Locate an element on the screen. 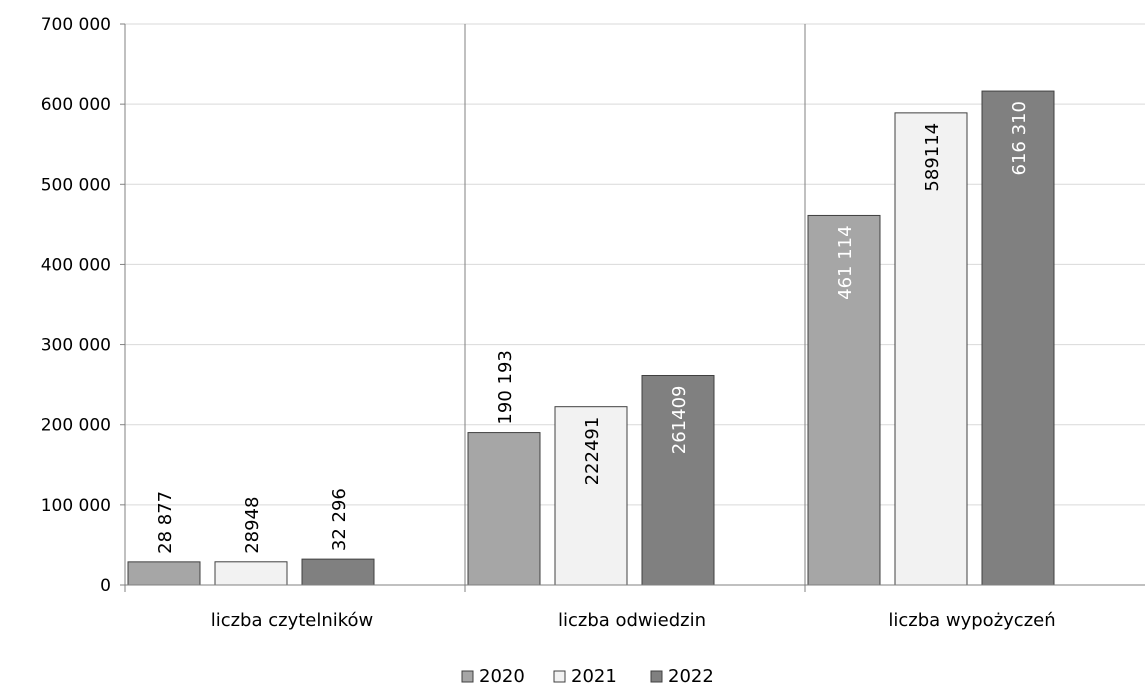 The height and width of the screenshot is (692, 1145). data-label: 32 296 is located at coordinates (339, 519).